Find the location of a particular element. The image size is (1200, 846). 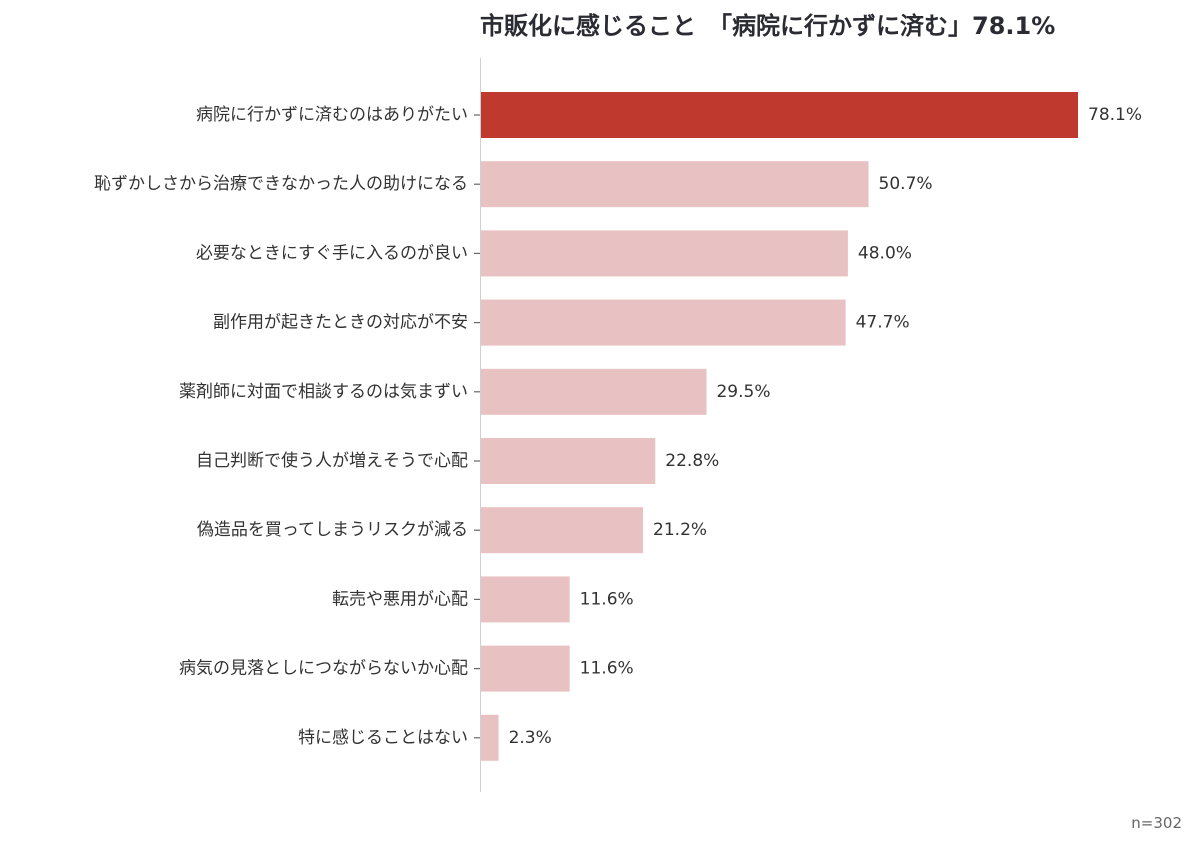

value-label-8: 11.6% is located at coordinates (607, 669).